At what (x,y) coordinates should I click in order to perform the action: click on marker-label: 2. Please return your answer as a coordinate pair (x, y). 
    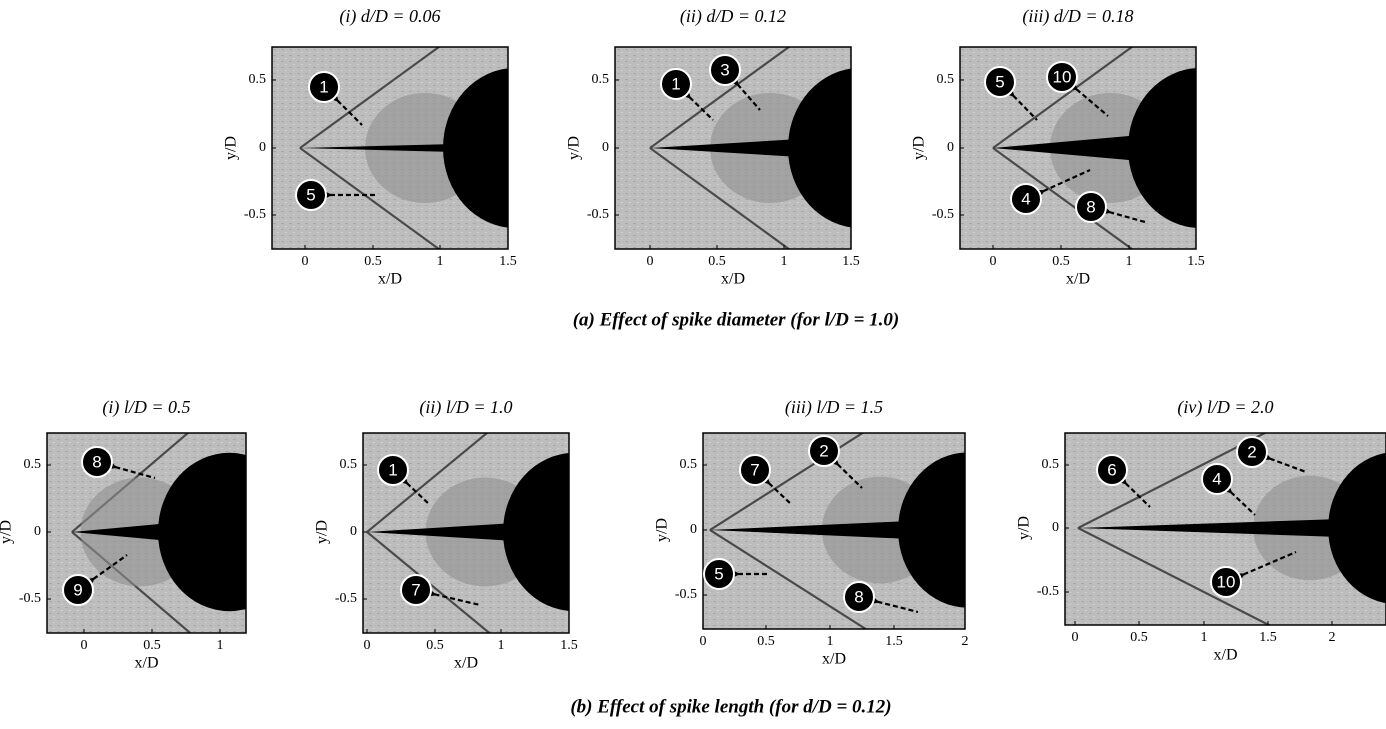
    Looking at the image, I should click on (823, 450).